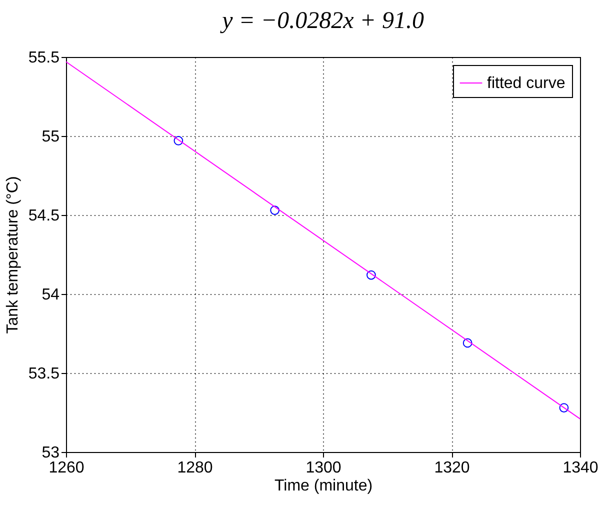 Image resolution: width=606 pixels, height=508 pixels. I want to click on x-tick-label: 1300, so click(324, 468).